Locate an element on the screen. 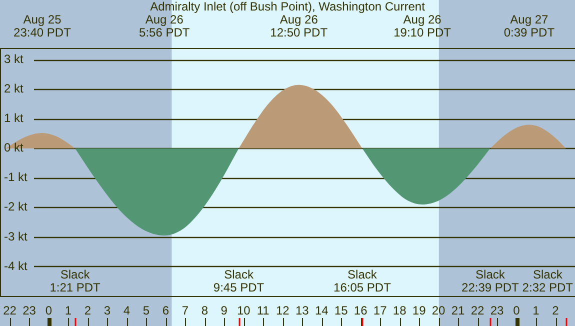 This screenshot has width=575, height=326. annotation: Slack 9:45 PDT is located at coordinates (239, 280).